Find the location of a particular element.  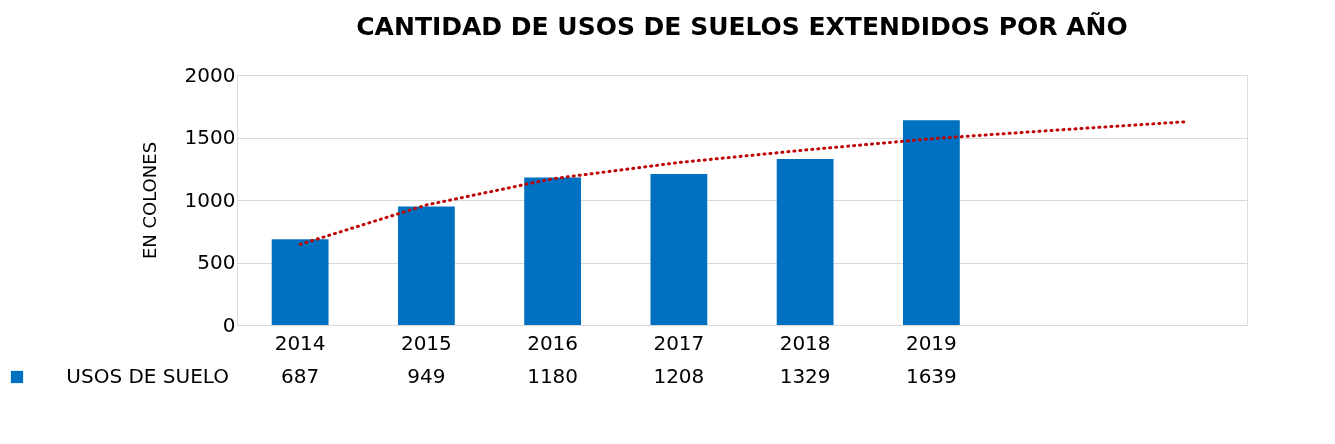

data-label: 687 is located at coordinates (300, 376).